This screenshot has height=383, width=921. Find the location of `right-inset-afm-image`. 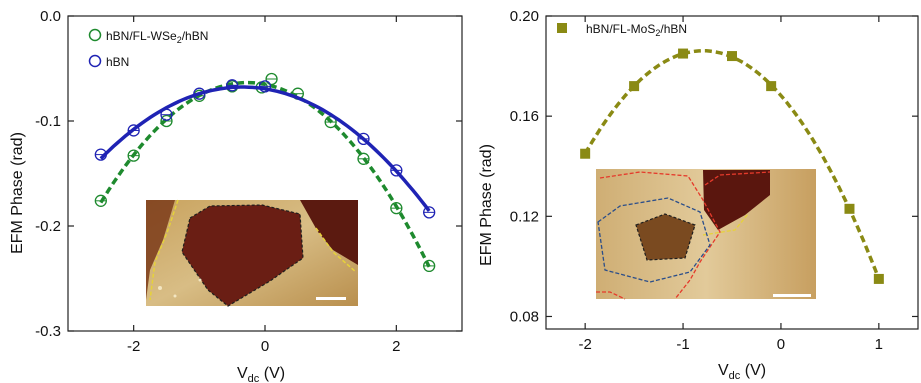

right-inset-afm-image is located at coordinates (706, 234).